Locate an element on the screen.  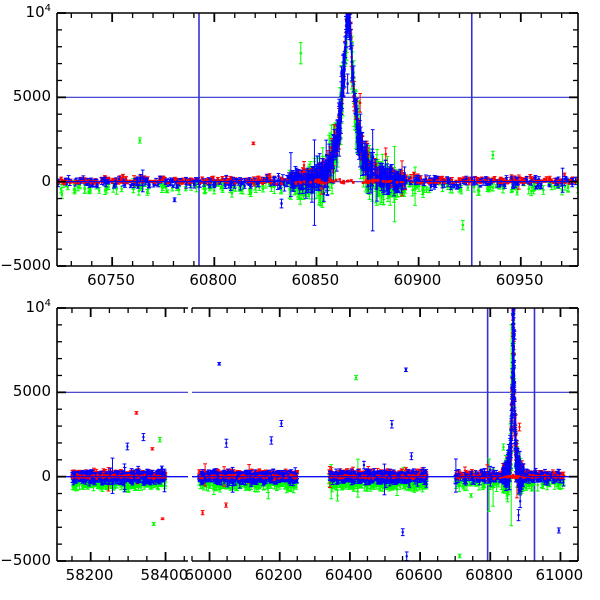
bottom-panel-xtick-label: 61000 is located at coordinates (567, 575).